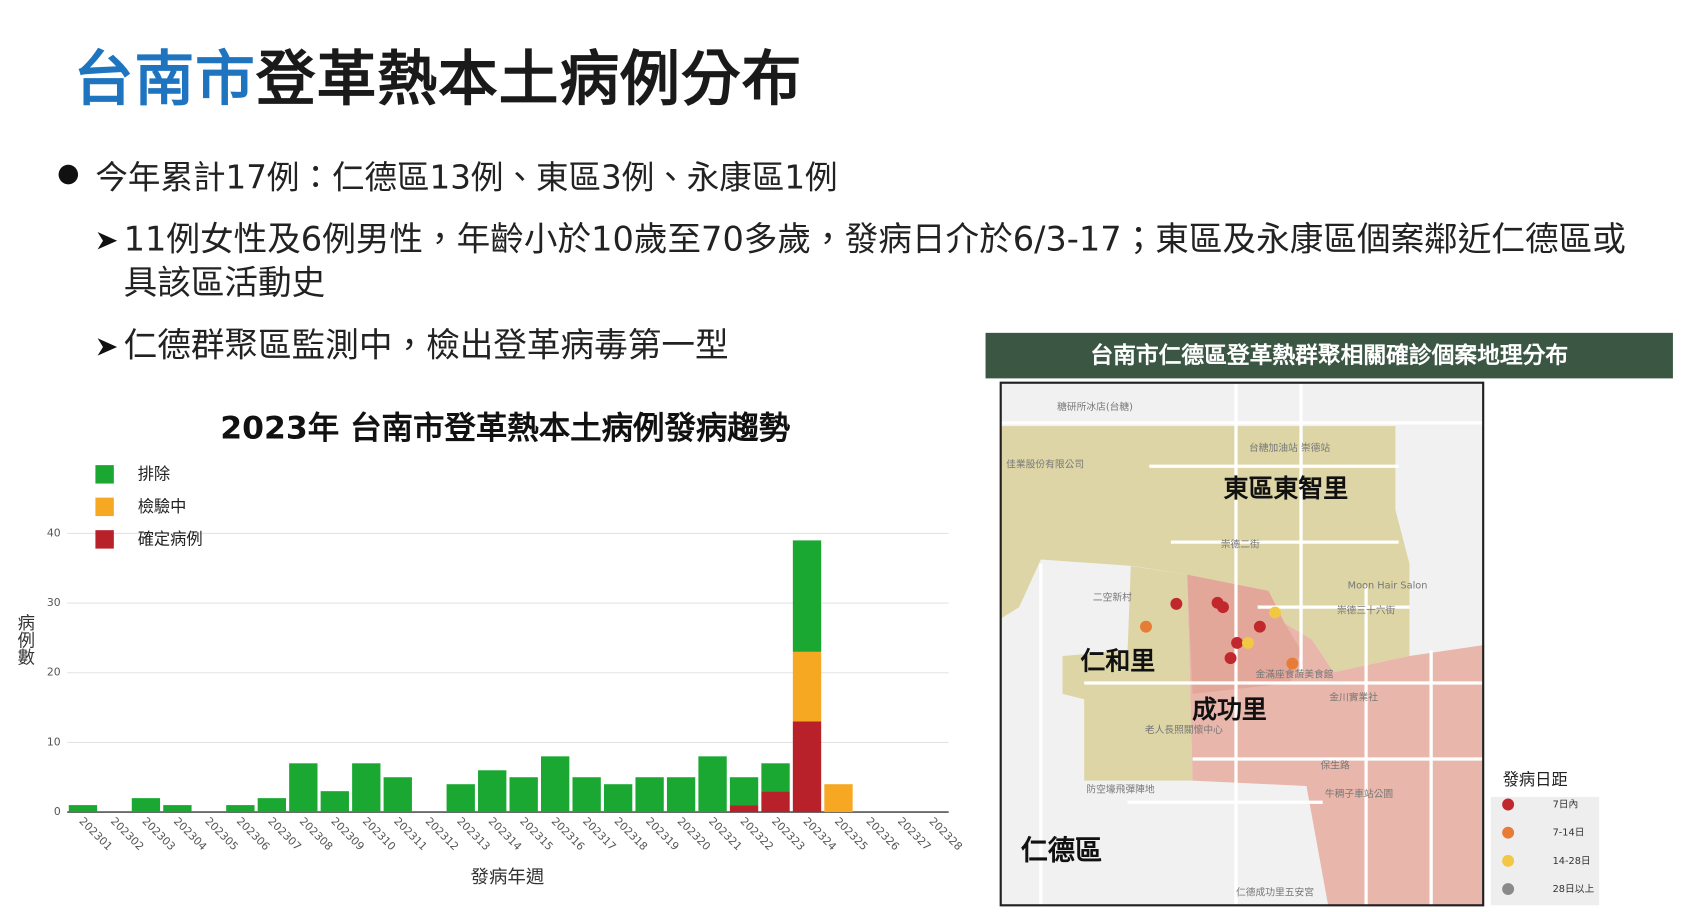  What do you see at coordinates (154, 473) in the screenshot?
I see `legend-label: 排除` at bounding box center [154, 473].